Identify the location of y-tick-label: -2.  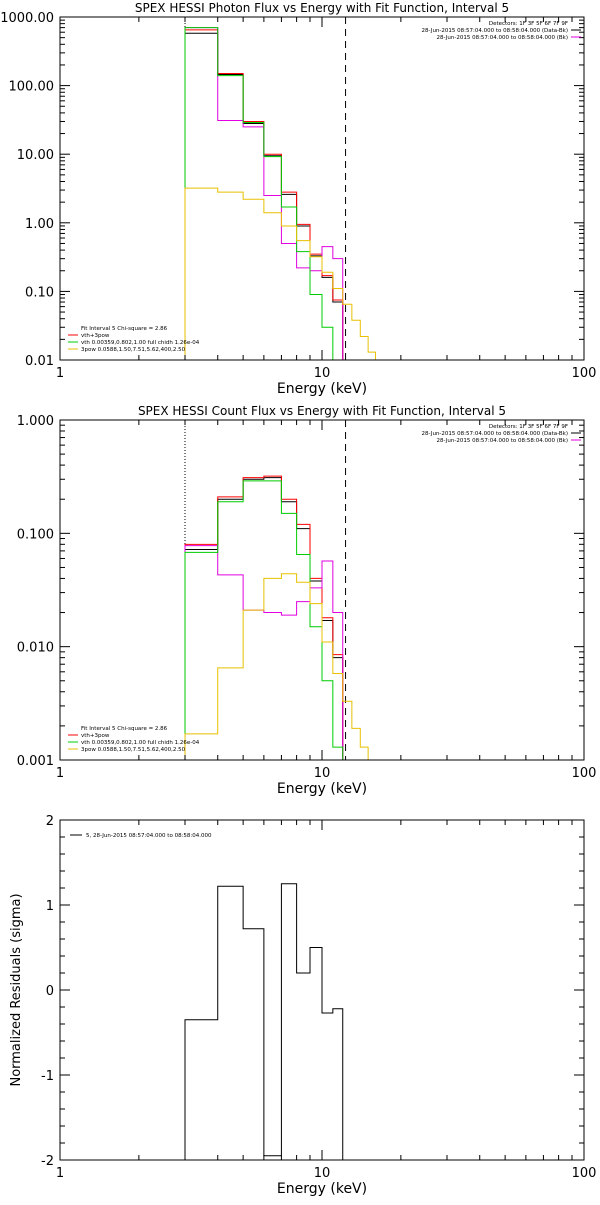
(47, 1161).